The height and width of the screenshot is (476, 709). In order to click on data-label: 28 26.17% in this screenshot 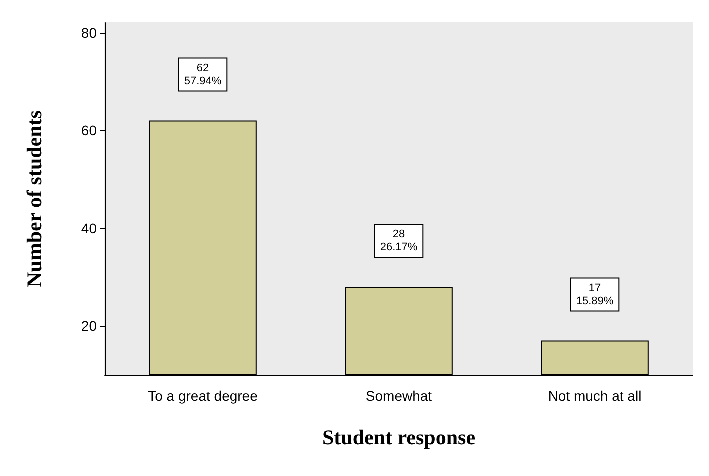, I will do `click(399, 241)`.